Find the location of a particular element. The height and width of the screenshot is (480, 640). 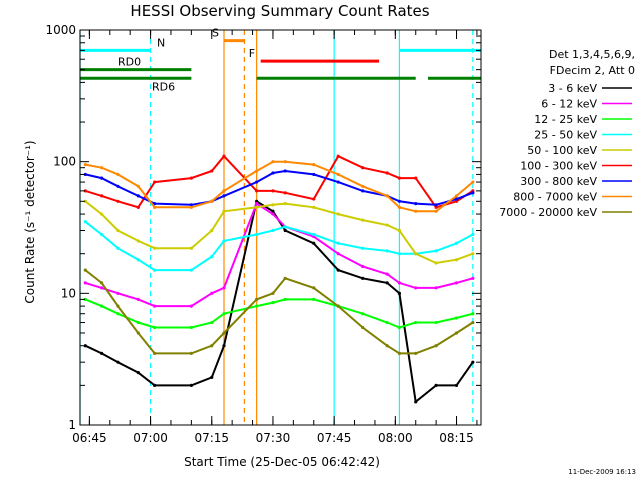

flag-s: S is located at coordinates (228, 35).